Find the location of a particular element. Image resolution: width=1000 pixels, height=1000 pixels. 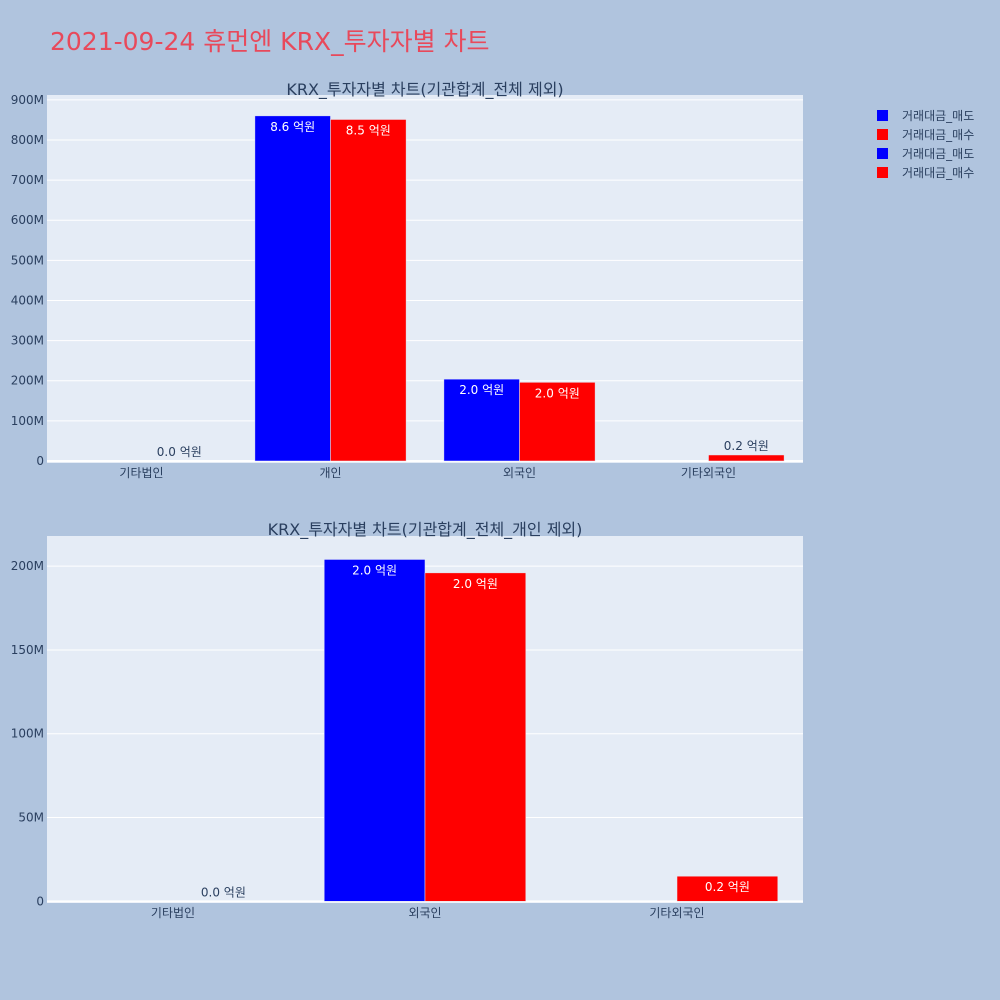

y-tick-label: 600M is located at coordinates (27, 220).